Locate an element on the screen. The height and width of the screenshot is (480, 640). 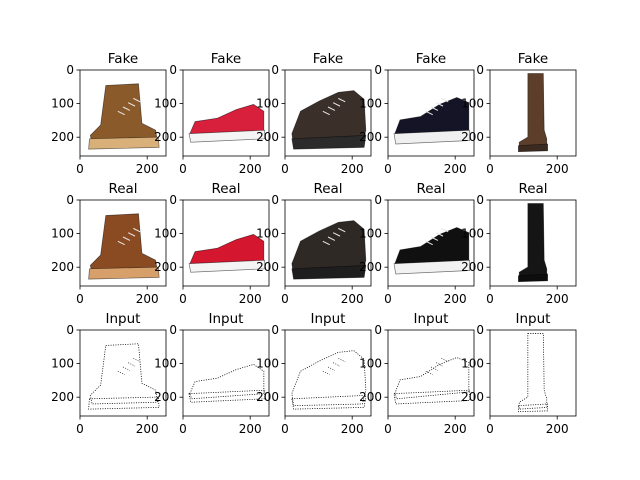
subplot-real-1: Real 0 100 200 0 200 is located at coordinates (109, 243).